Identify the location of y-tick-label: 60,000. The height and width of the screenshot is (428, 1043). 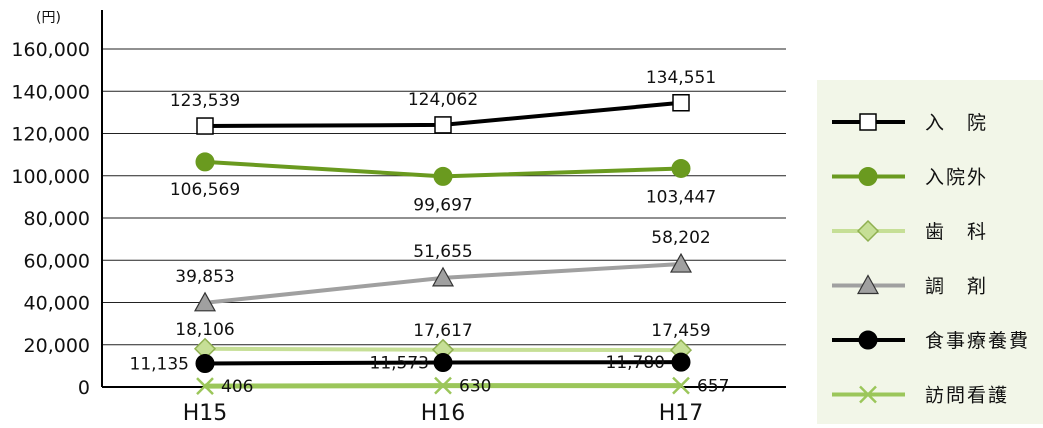
(57, 261).